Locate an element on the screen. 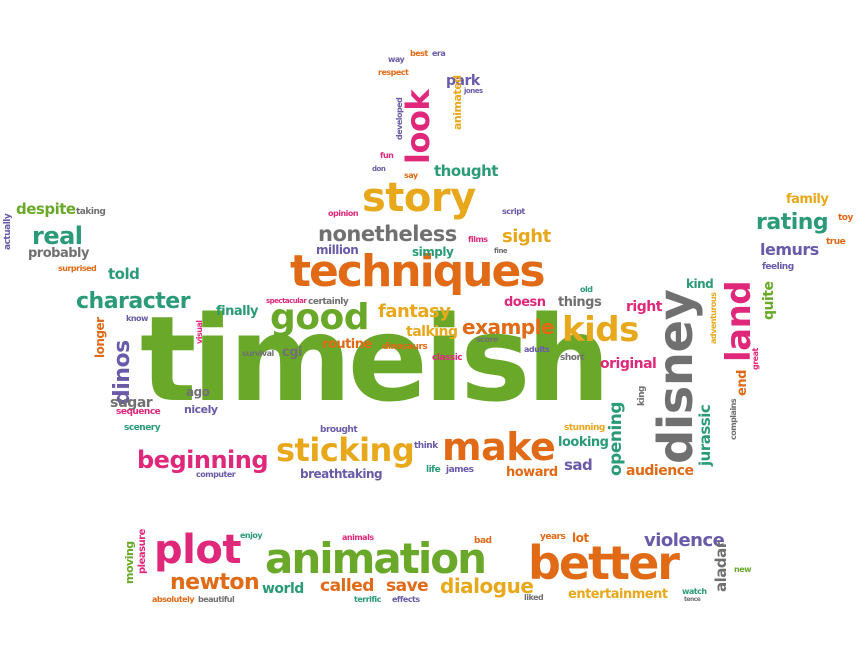  word: fine is located at coordinates (501, 251).